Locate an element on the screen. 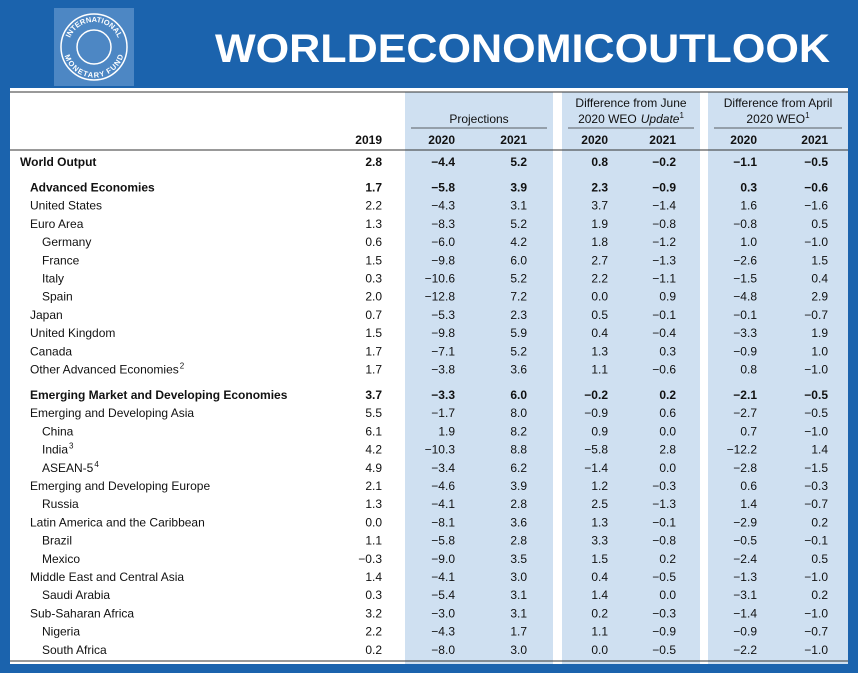 Image resolution: width=858 pixels, height=673 pixels. cell-value: 6.1 is located at coordinates (373, 431).